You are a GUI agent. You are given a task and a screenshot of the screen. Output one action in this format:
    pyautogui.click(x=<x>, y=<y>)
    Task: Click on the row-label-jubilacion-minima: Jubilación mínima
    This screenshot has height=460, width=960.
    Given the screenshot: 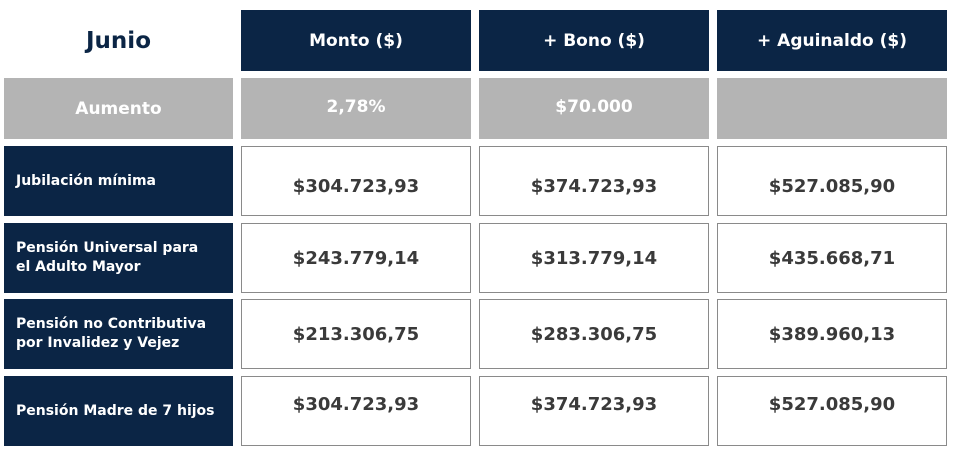 What is the action you would take?
    pyautogui.click(x=118, y=181)
    